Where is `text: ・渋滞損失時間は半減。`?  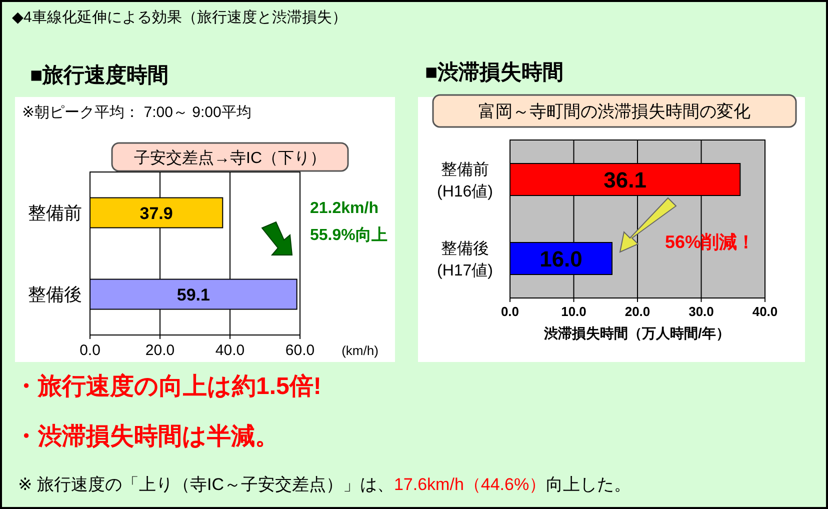
text: ・渋滞損失時間は半減。 is located at coordinates (146, 436).